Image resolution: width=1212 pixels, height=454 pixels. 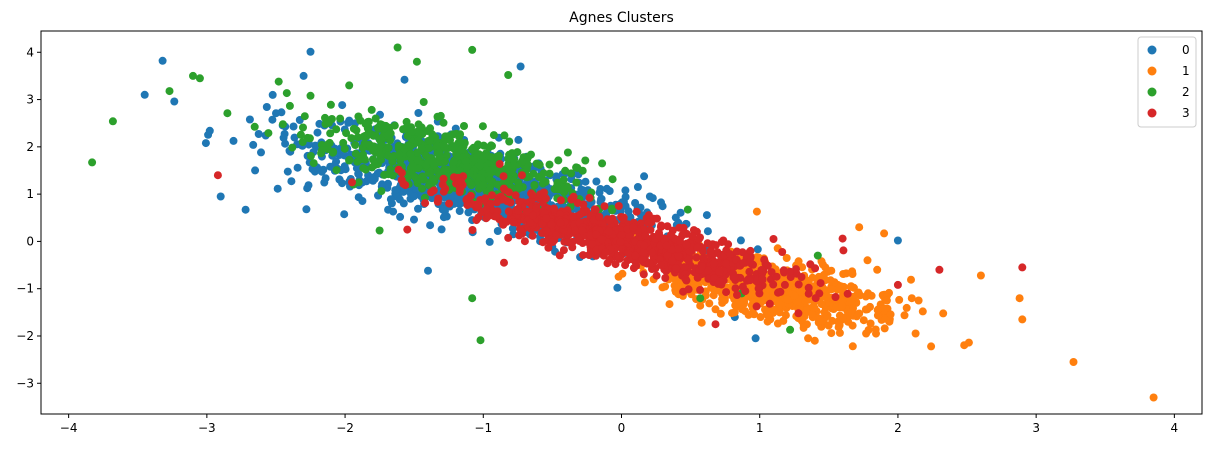 What do you see at coordinates (1186, 92) in the screenshot?
I see `legend-label: 2` at bounding box center [1186, 92].